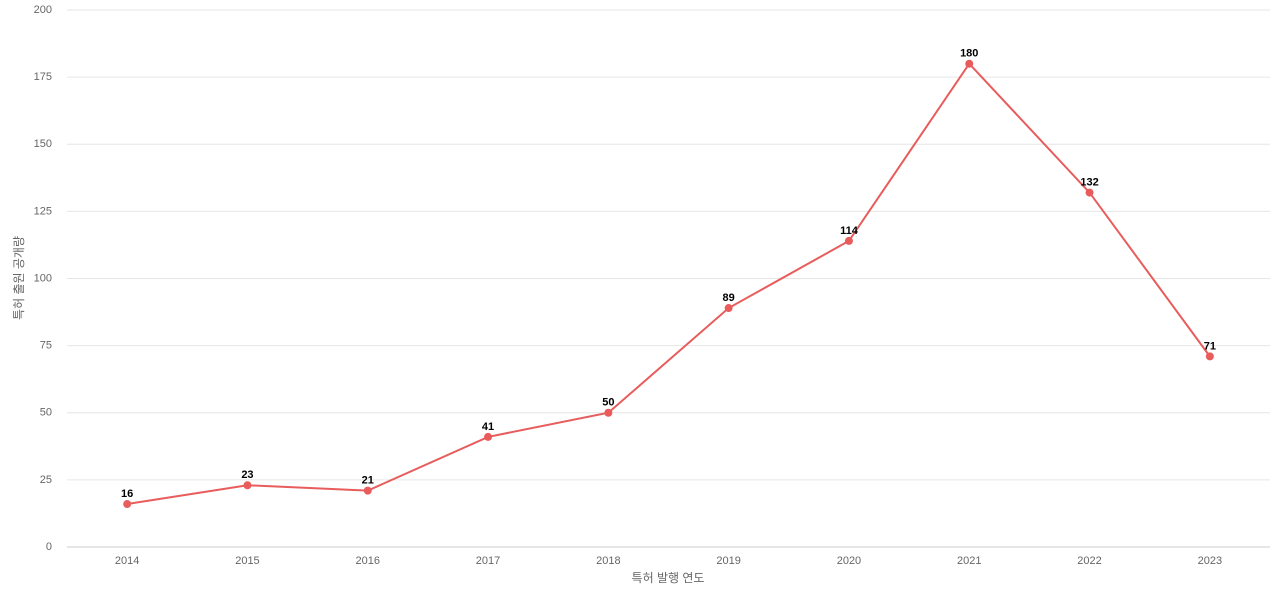  I want to click on data-label: 16, so click(127, 494).